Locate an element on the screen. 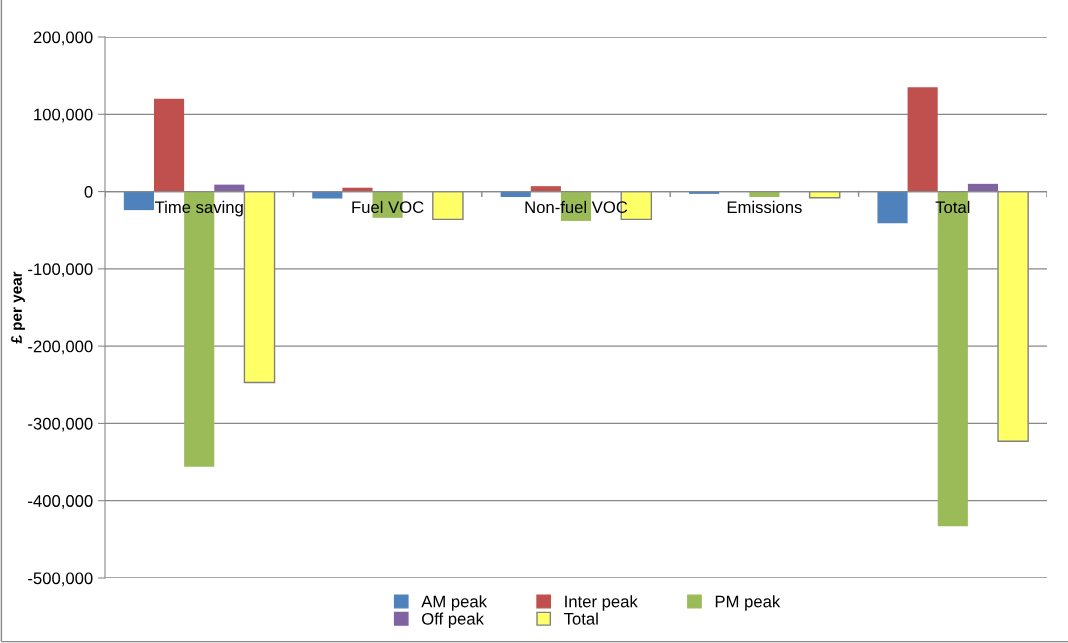 Image resolution: width=1068 pixels, height=643 pixels. legend-label: AM peak is located at coordinates (454, 603).